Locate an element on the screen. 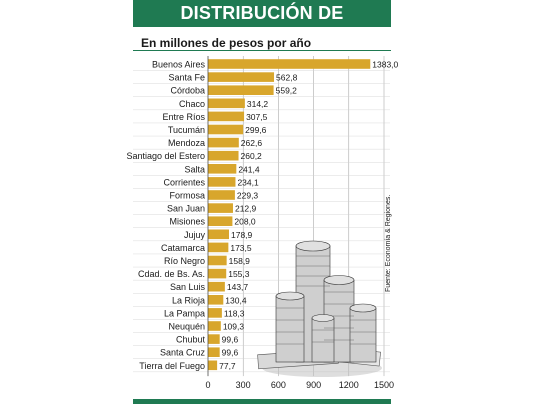  category-label: San Juan is located at coordinates (186, 209).